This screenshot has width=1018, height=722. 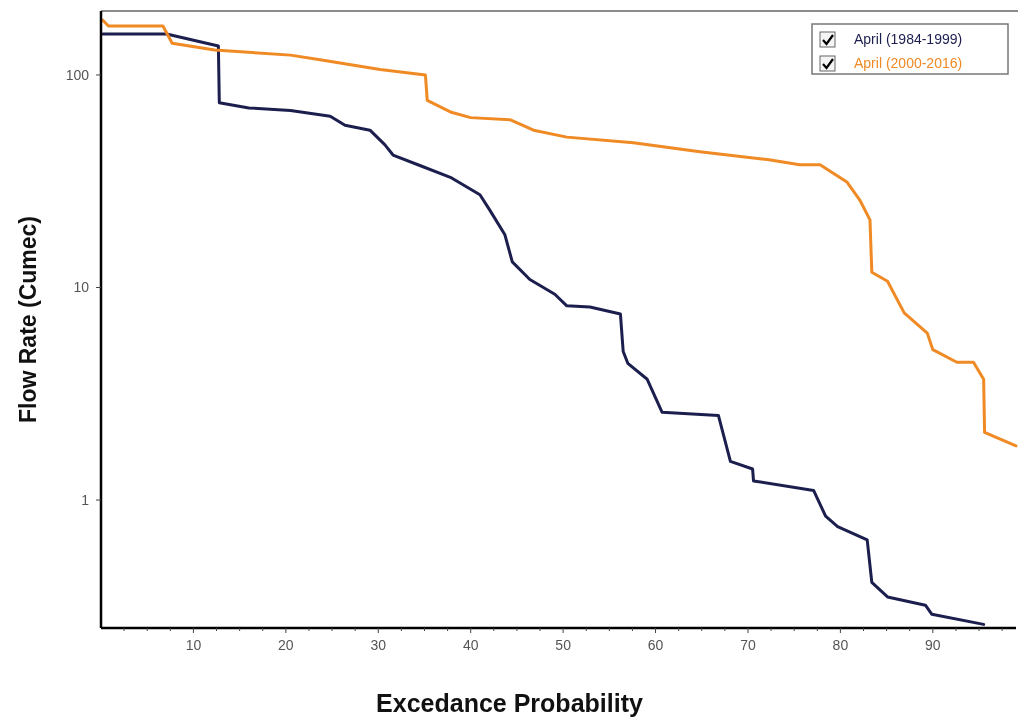 What do you see at coordinates (193, 645) in the screenshot?
I see `x-tick-label: 10` at bounding box center [193, 645].